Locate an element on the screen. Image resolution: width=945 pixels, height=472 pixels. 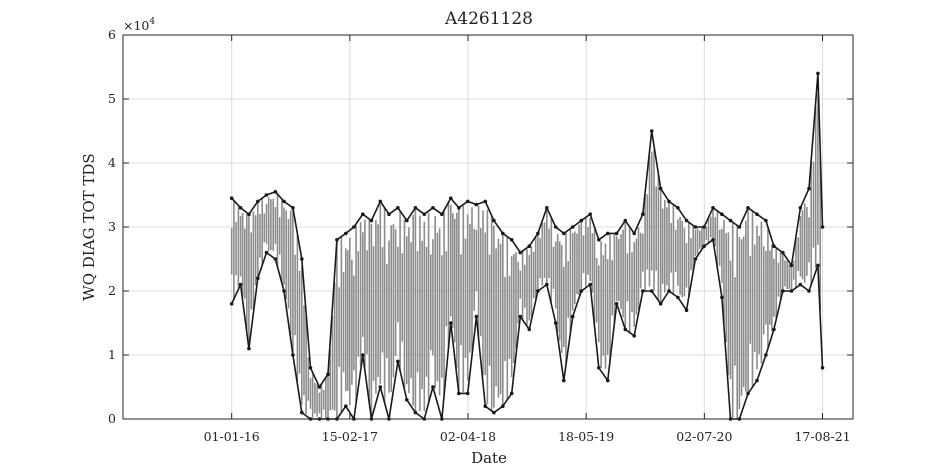
y-tick-label: 4 is located at coordinates (112, 162).